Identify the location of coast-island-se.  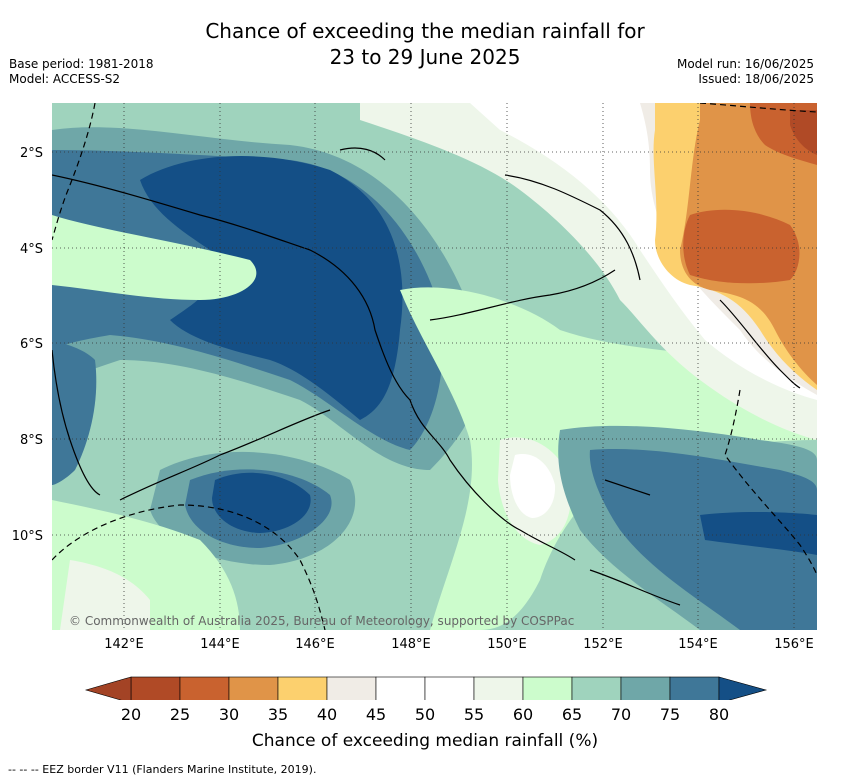
(627, 487).